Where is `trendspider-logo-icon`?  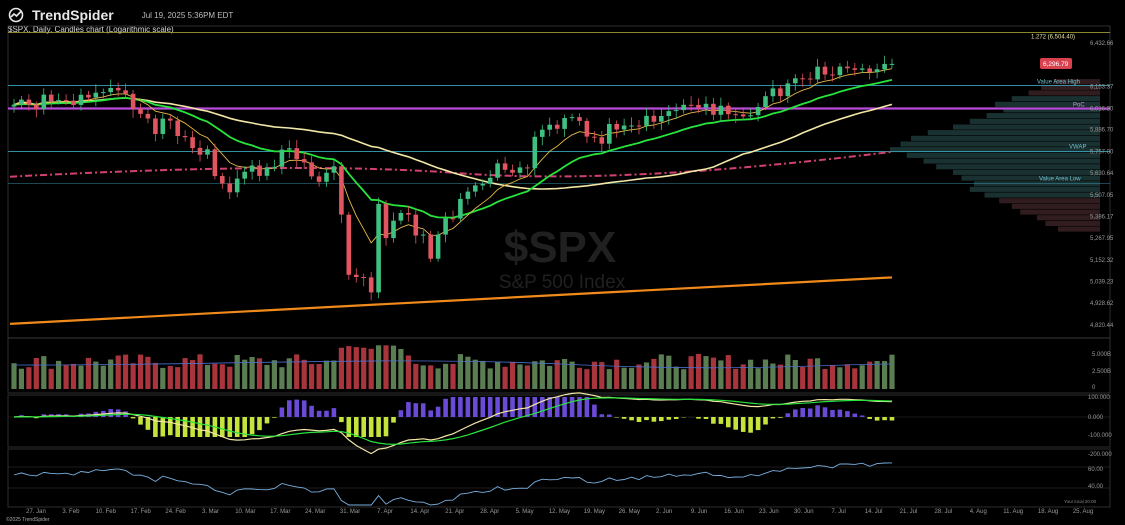 trendspider-logo-icon is located at coordinates (16, 15).